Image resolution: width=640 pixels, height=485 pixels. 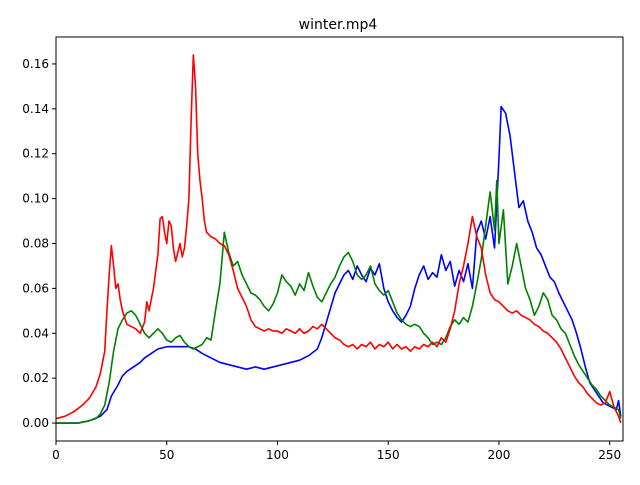 What do you see at coordinates (35, 64) in the screenshot?
I see `y-tick-label: 0.16` at bounding box center [35, 64].